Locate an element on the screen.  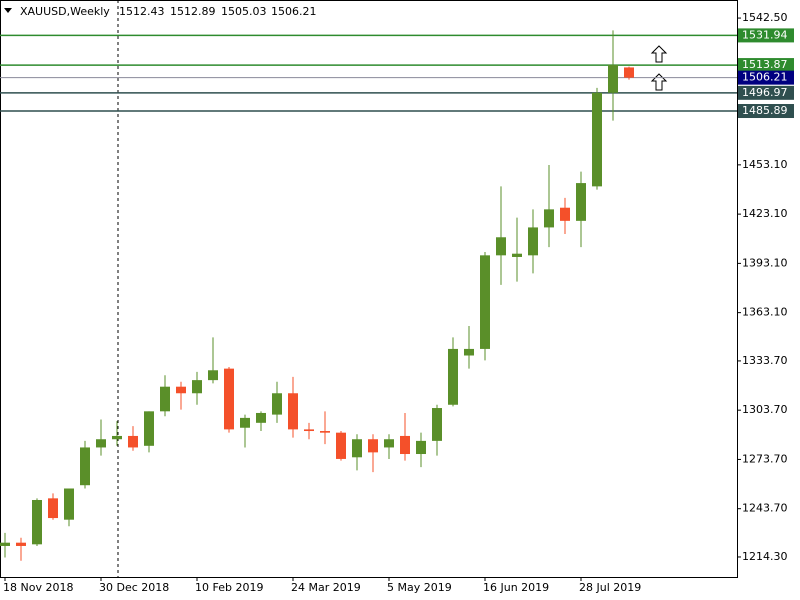
menu-triangle is located at coordinates (8, 10).